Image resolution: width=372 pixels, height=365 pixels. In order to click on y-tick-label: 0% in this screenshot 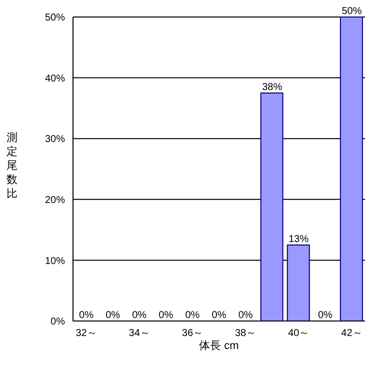, I will do `click(58, 322)`.